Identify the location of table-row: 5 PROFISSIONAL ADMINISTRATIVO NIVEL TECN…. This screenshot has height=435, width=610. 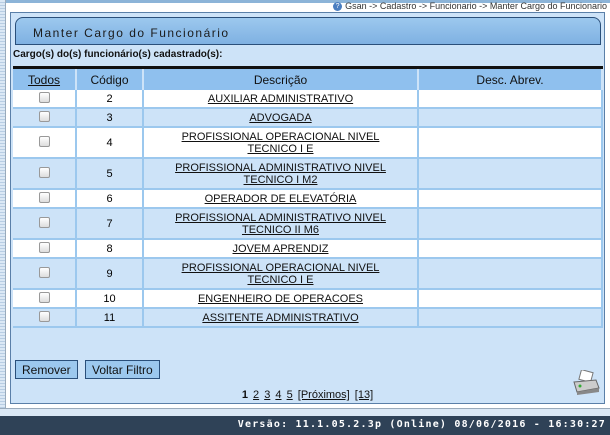
(308, 174).